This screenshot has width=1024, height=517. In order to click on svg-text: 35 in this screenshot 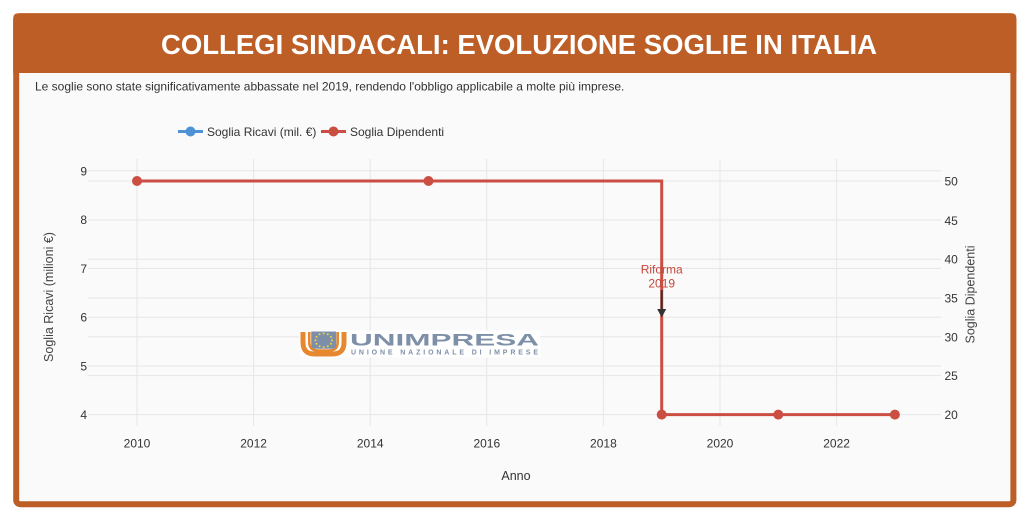, I will do `click(952, 299)`.